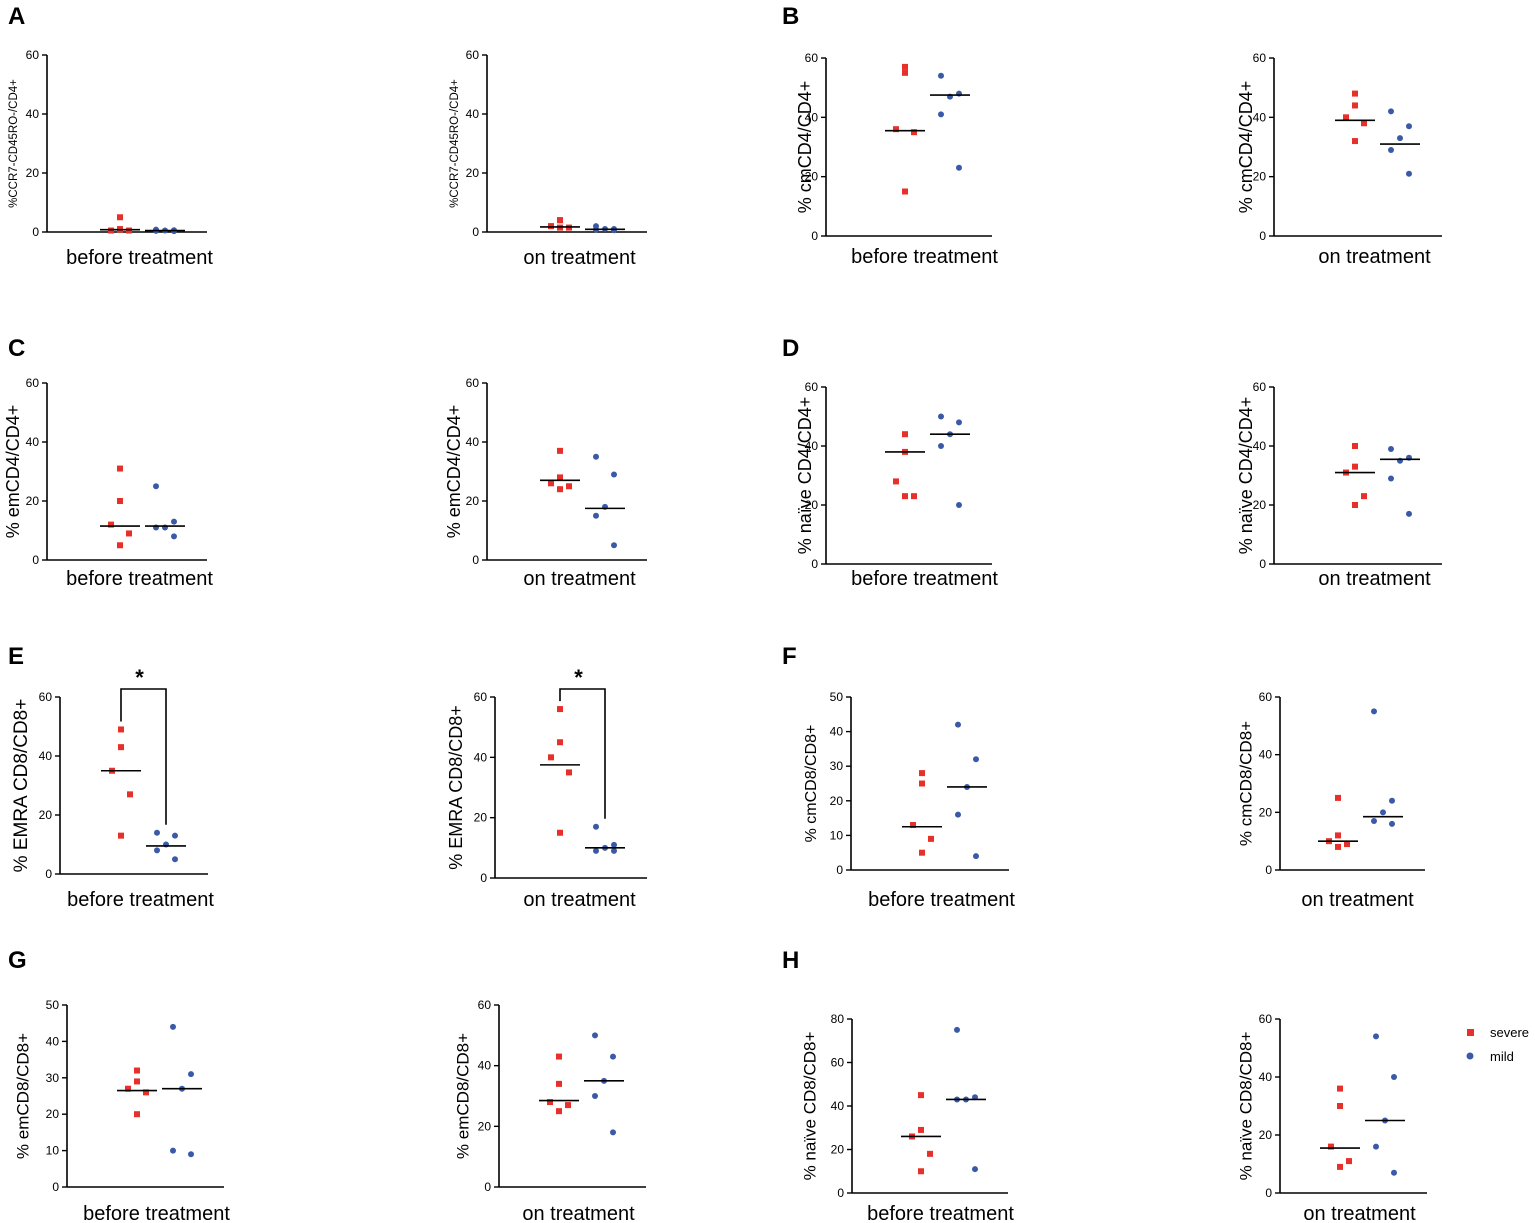  I want to click on plot-a-on: 0 20 40 60 %CCR7-CD45RO-/CD4+ on treatment, so click(548, 158).